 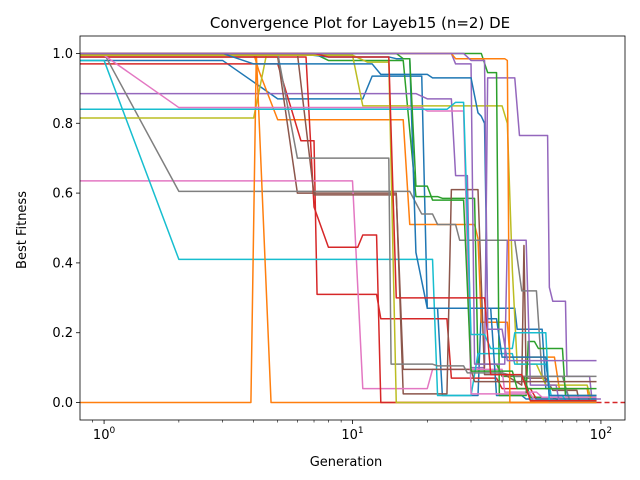 I want to click on x-tick-label: 10¹, so click(x=352, y=434).